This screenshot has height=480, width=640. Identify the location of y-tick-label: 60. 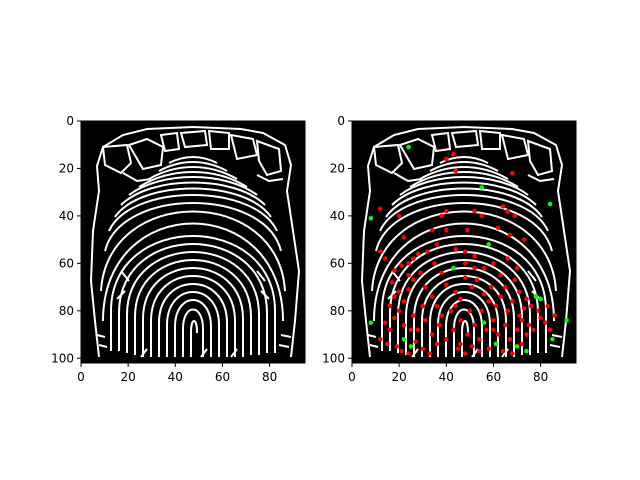
(337, 263).